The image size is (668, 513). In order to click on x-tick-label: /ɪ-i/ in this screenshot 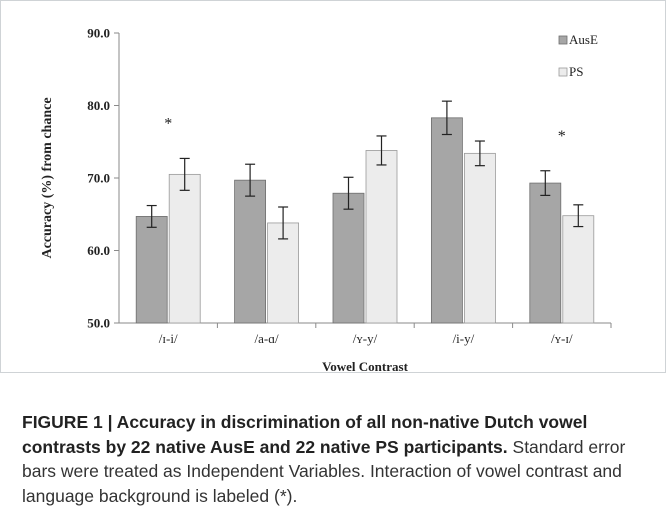, I will do `click(168, 338)`.